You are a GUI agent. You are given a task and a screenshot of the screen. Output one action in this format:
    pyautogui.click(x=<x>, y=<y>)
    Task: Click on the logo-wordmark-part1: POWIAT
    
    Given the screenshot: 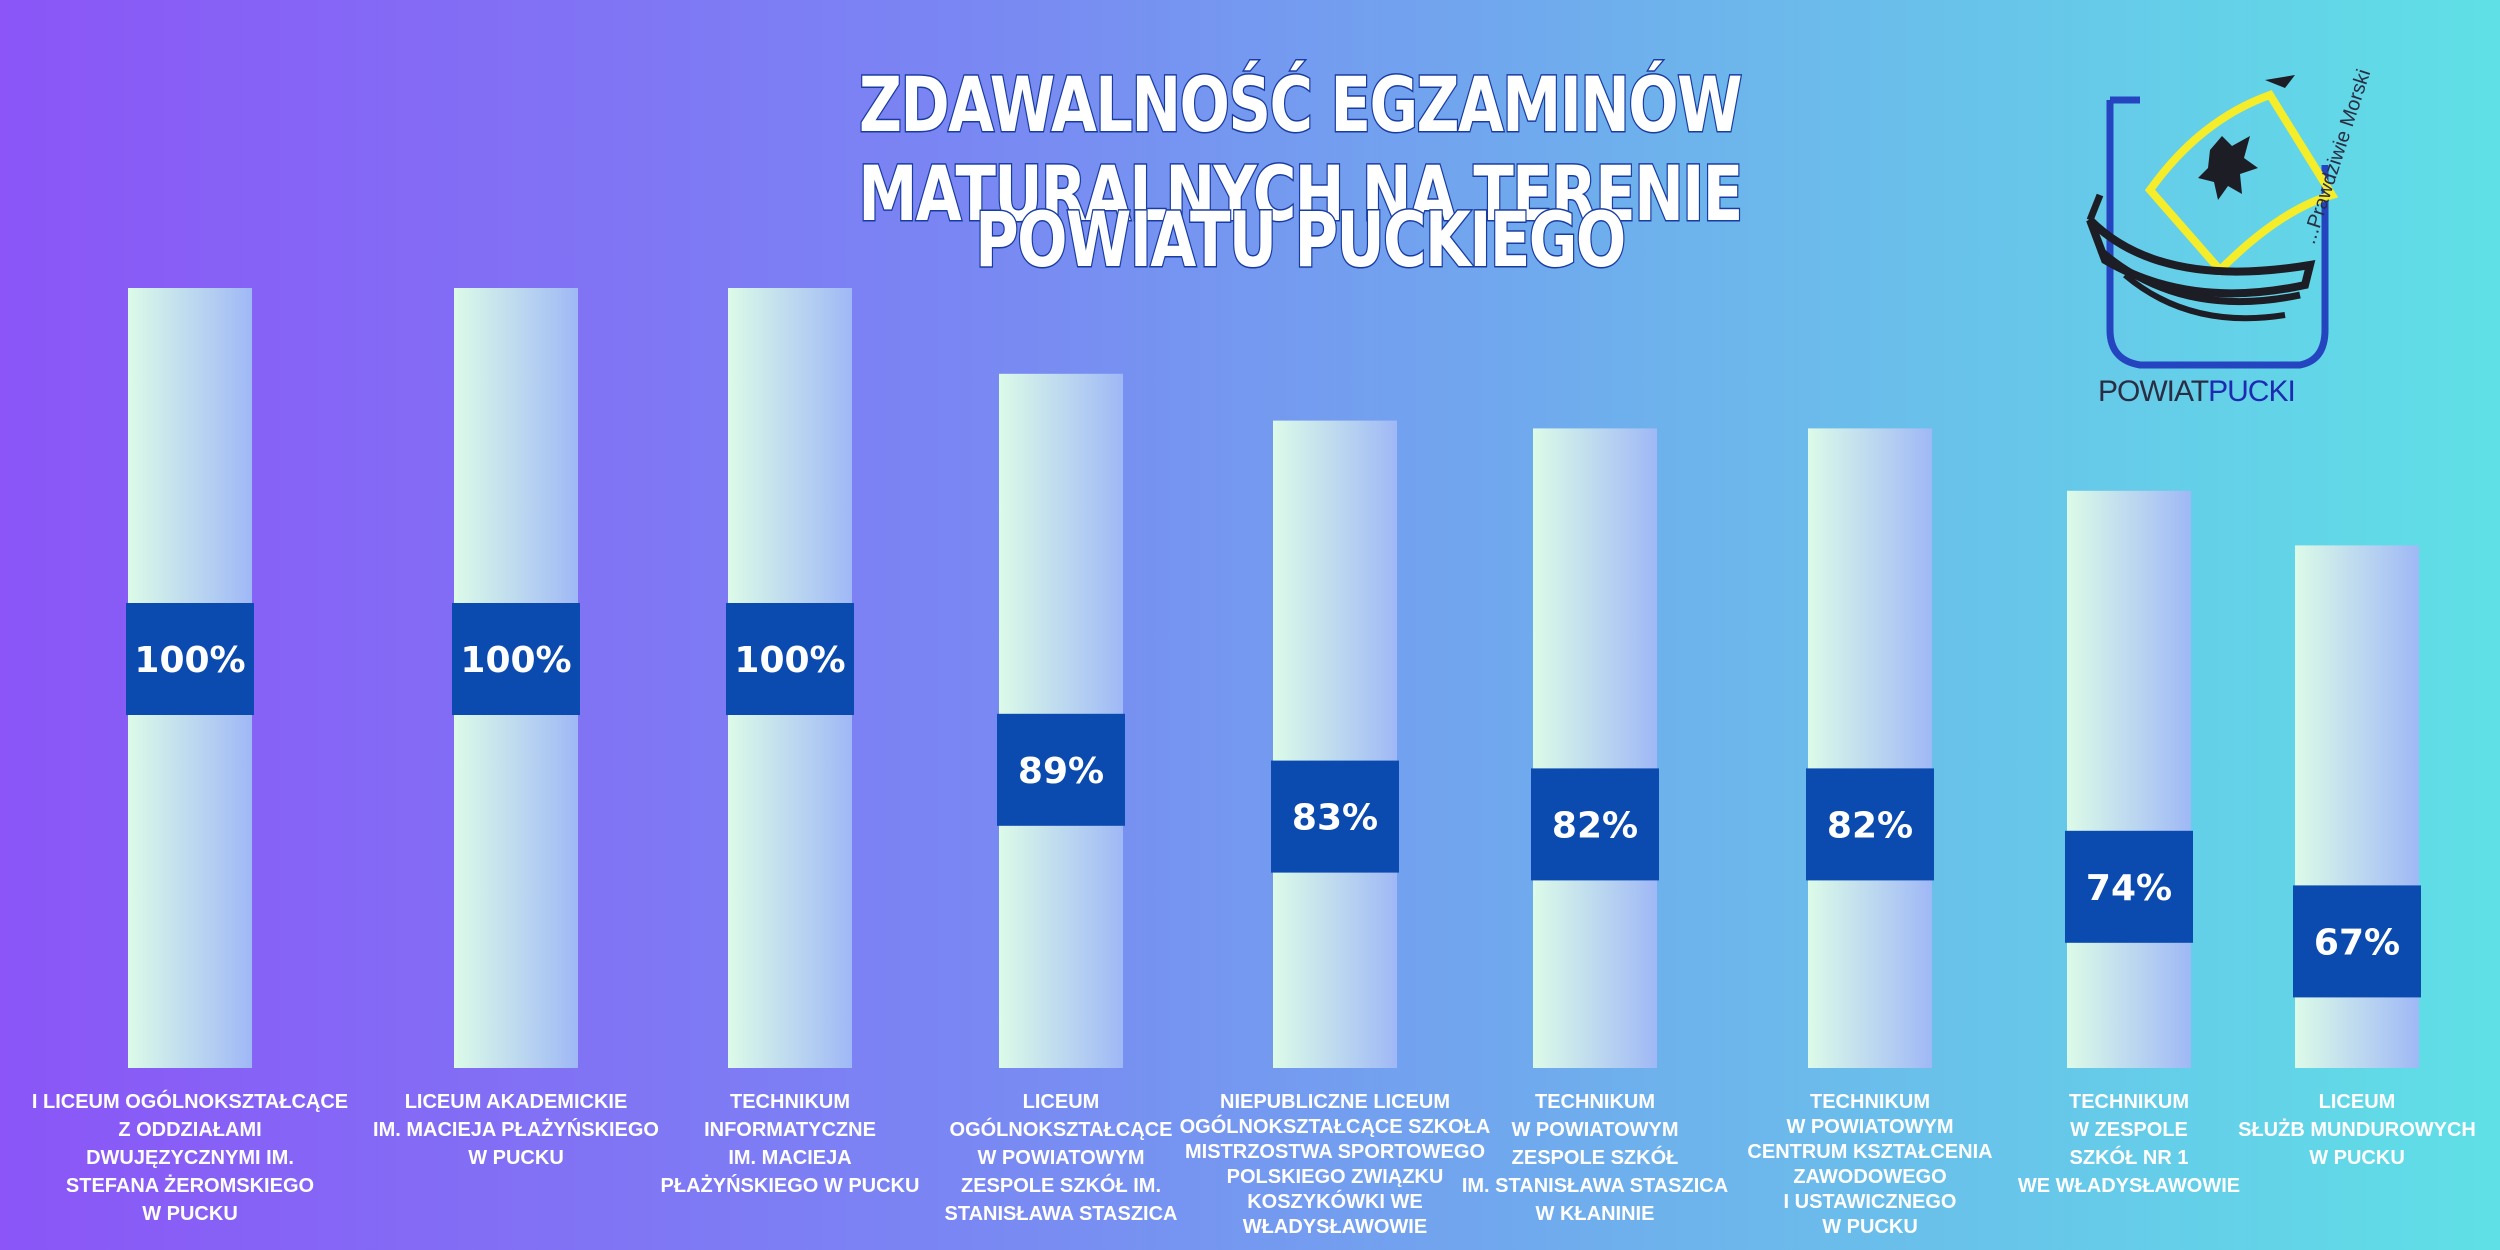 What is the action you would take?
    pyautogui.click(x=2153, y=391)
    